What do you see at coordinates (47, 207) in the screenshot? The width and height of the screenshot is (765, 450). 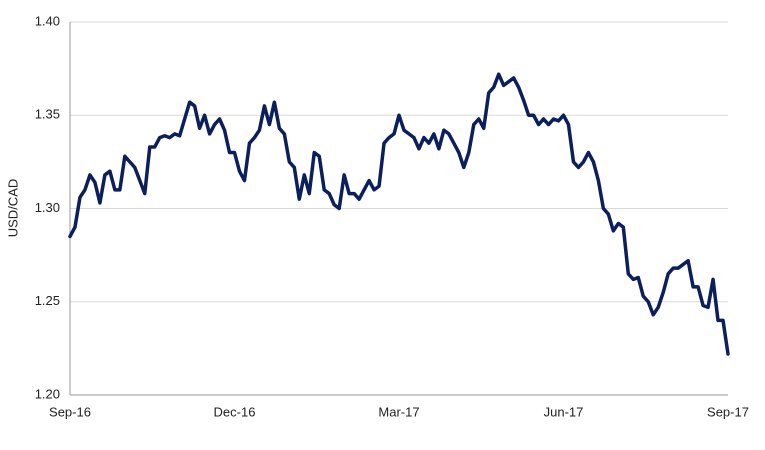 I see `y-tick-label: 1.30` at bounding box center [47, 207].